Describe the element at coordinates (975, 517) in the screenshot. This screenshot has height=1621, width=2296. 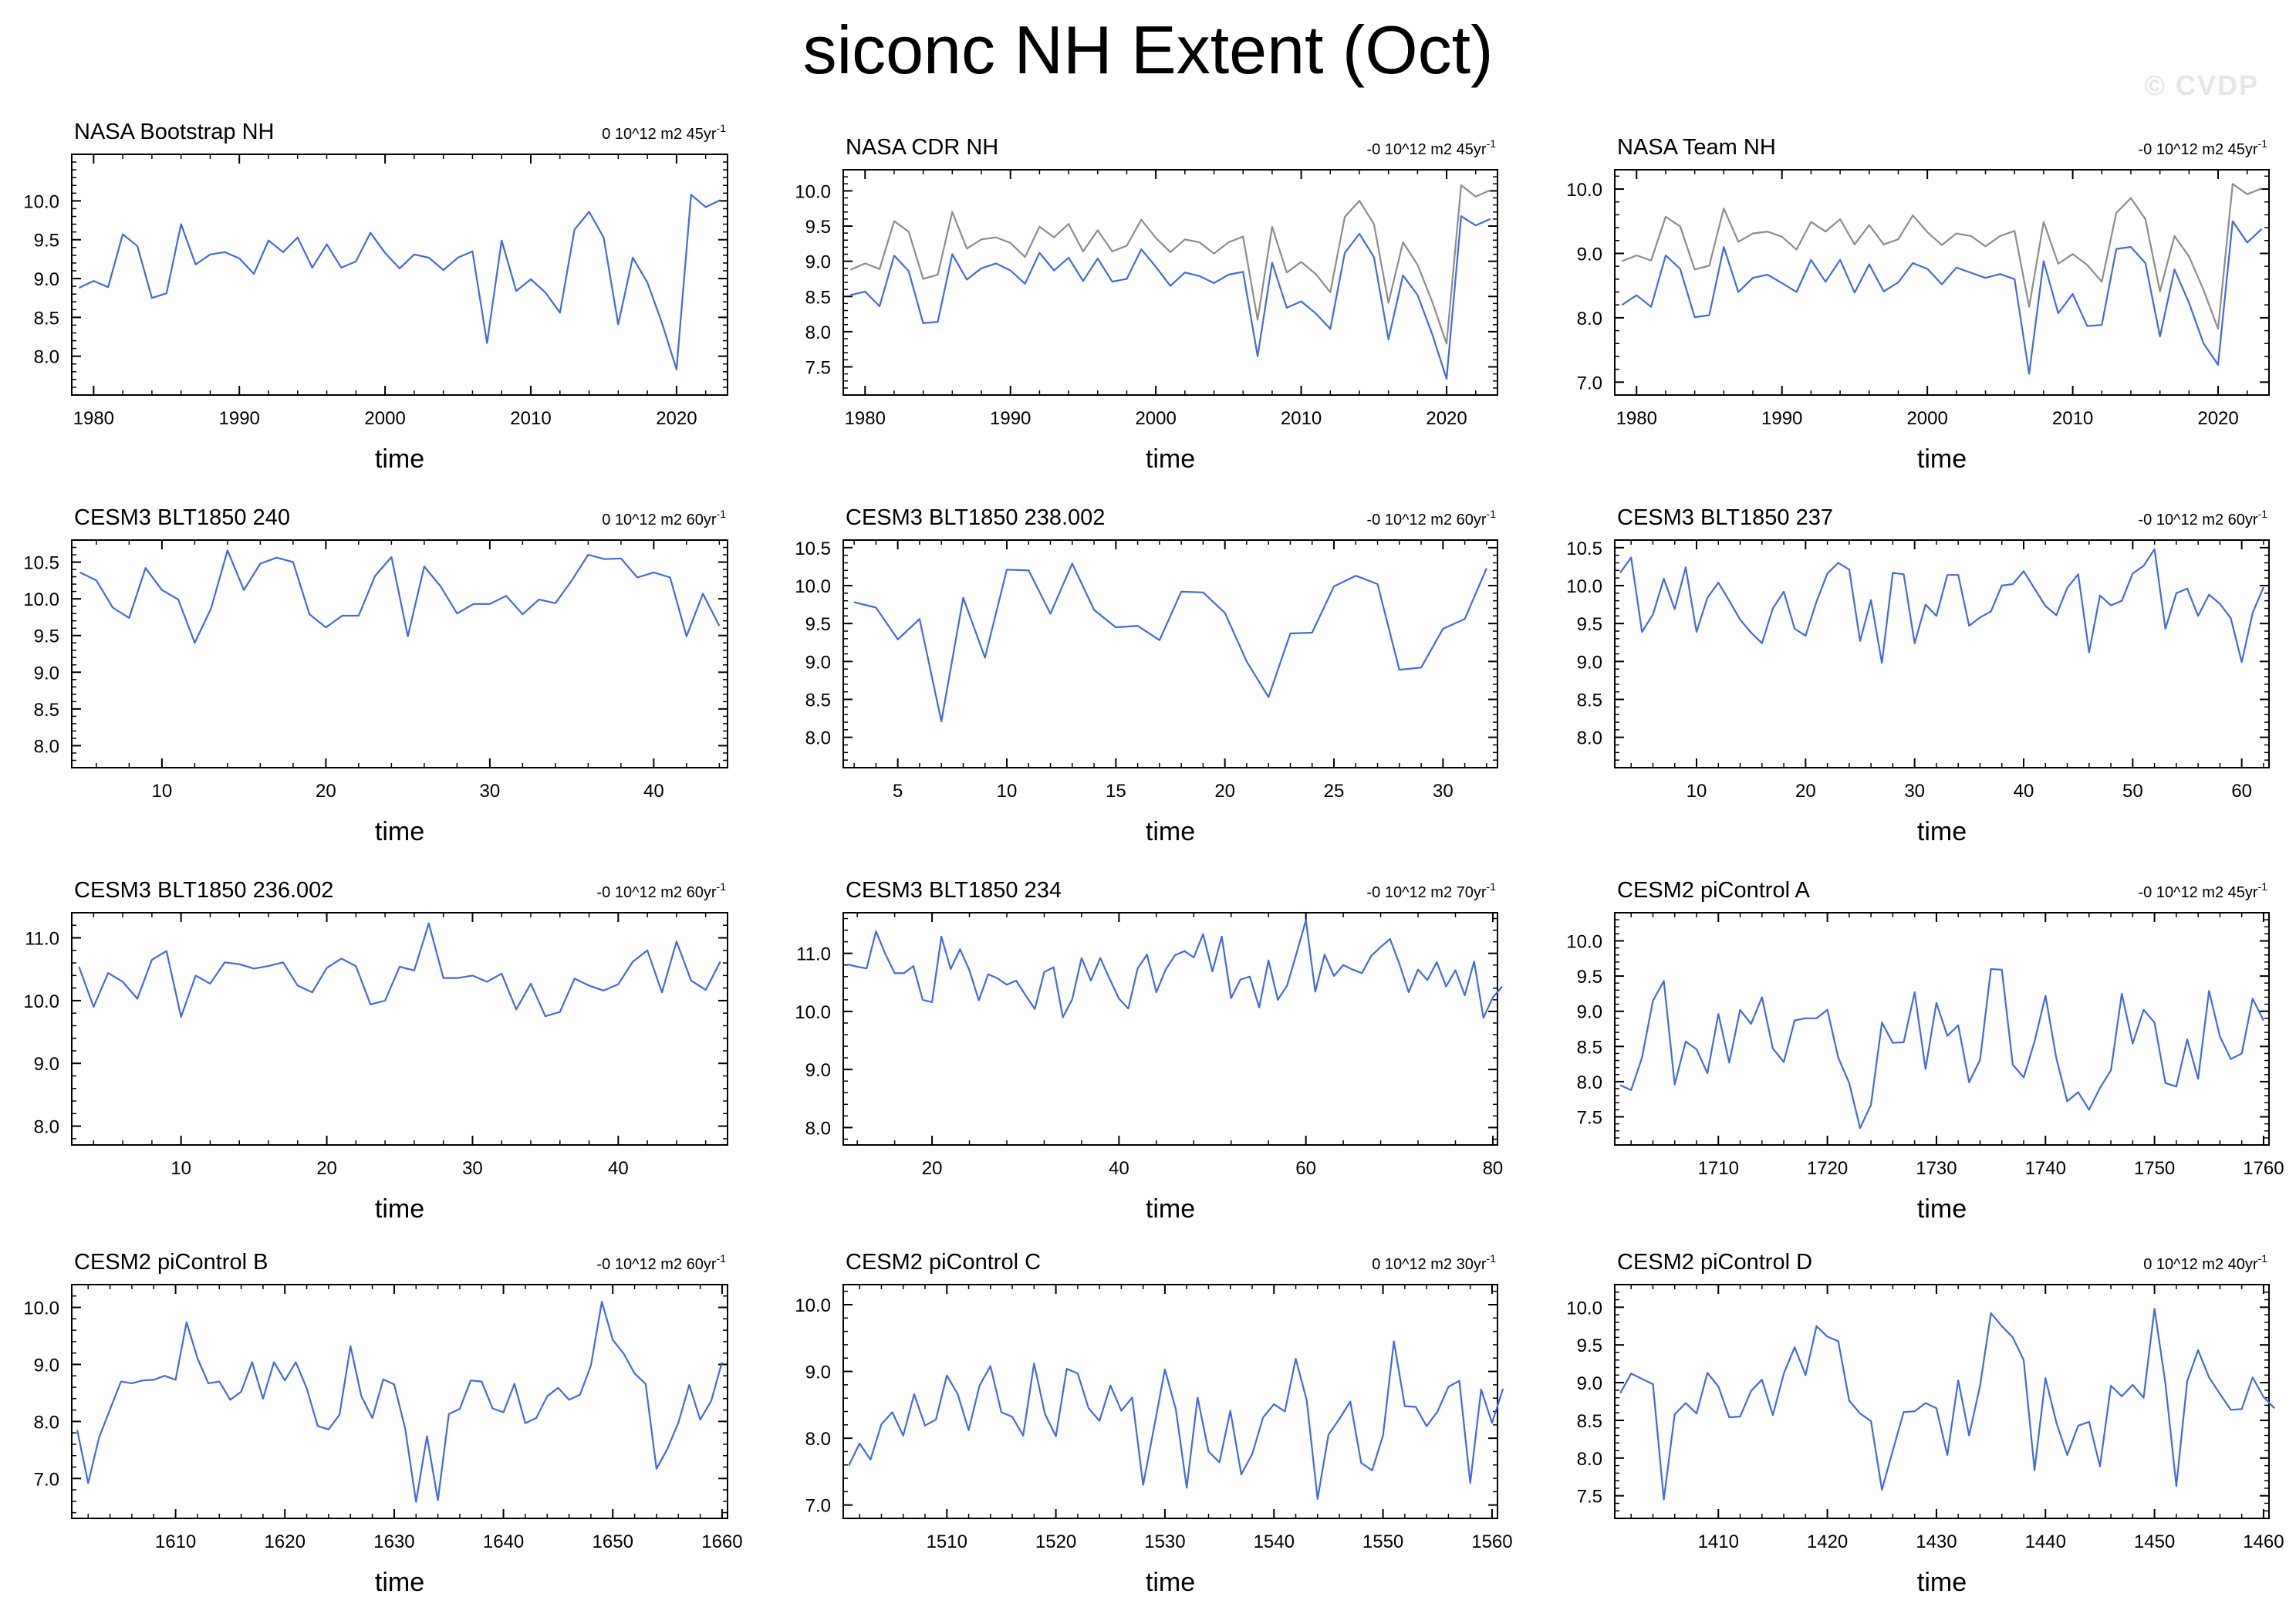
I see `panel-title: CESM3 BLT1850 238.002` at that location.